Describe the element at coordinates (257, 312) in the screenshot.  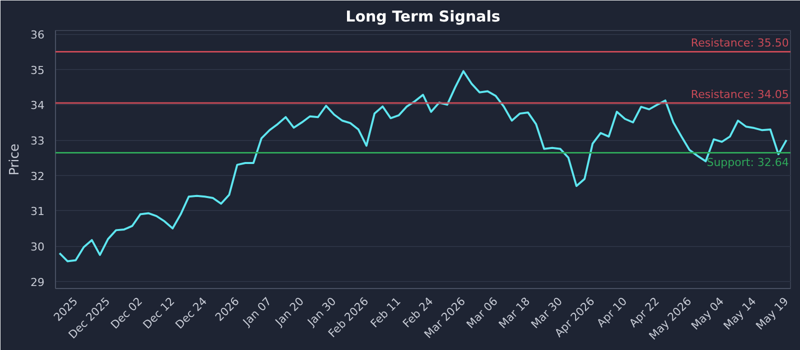
I see `x-tick-label: Jan 07` at that location.